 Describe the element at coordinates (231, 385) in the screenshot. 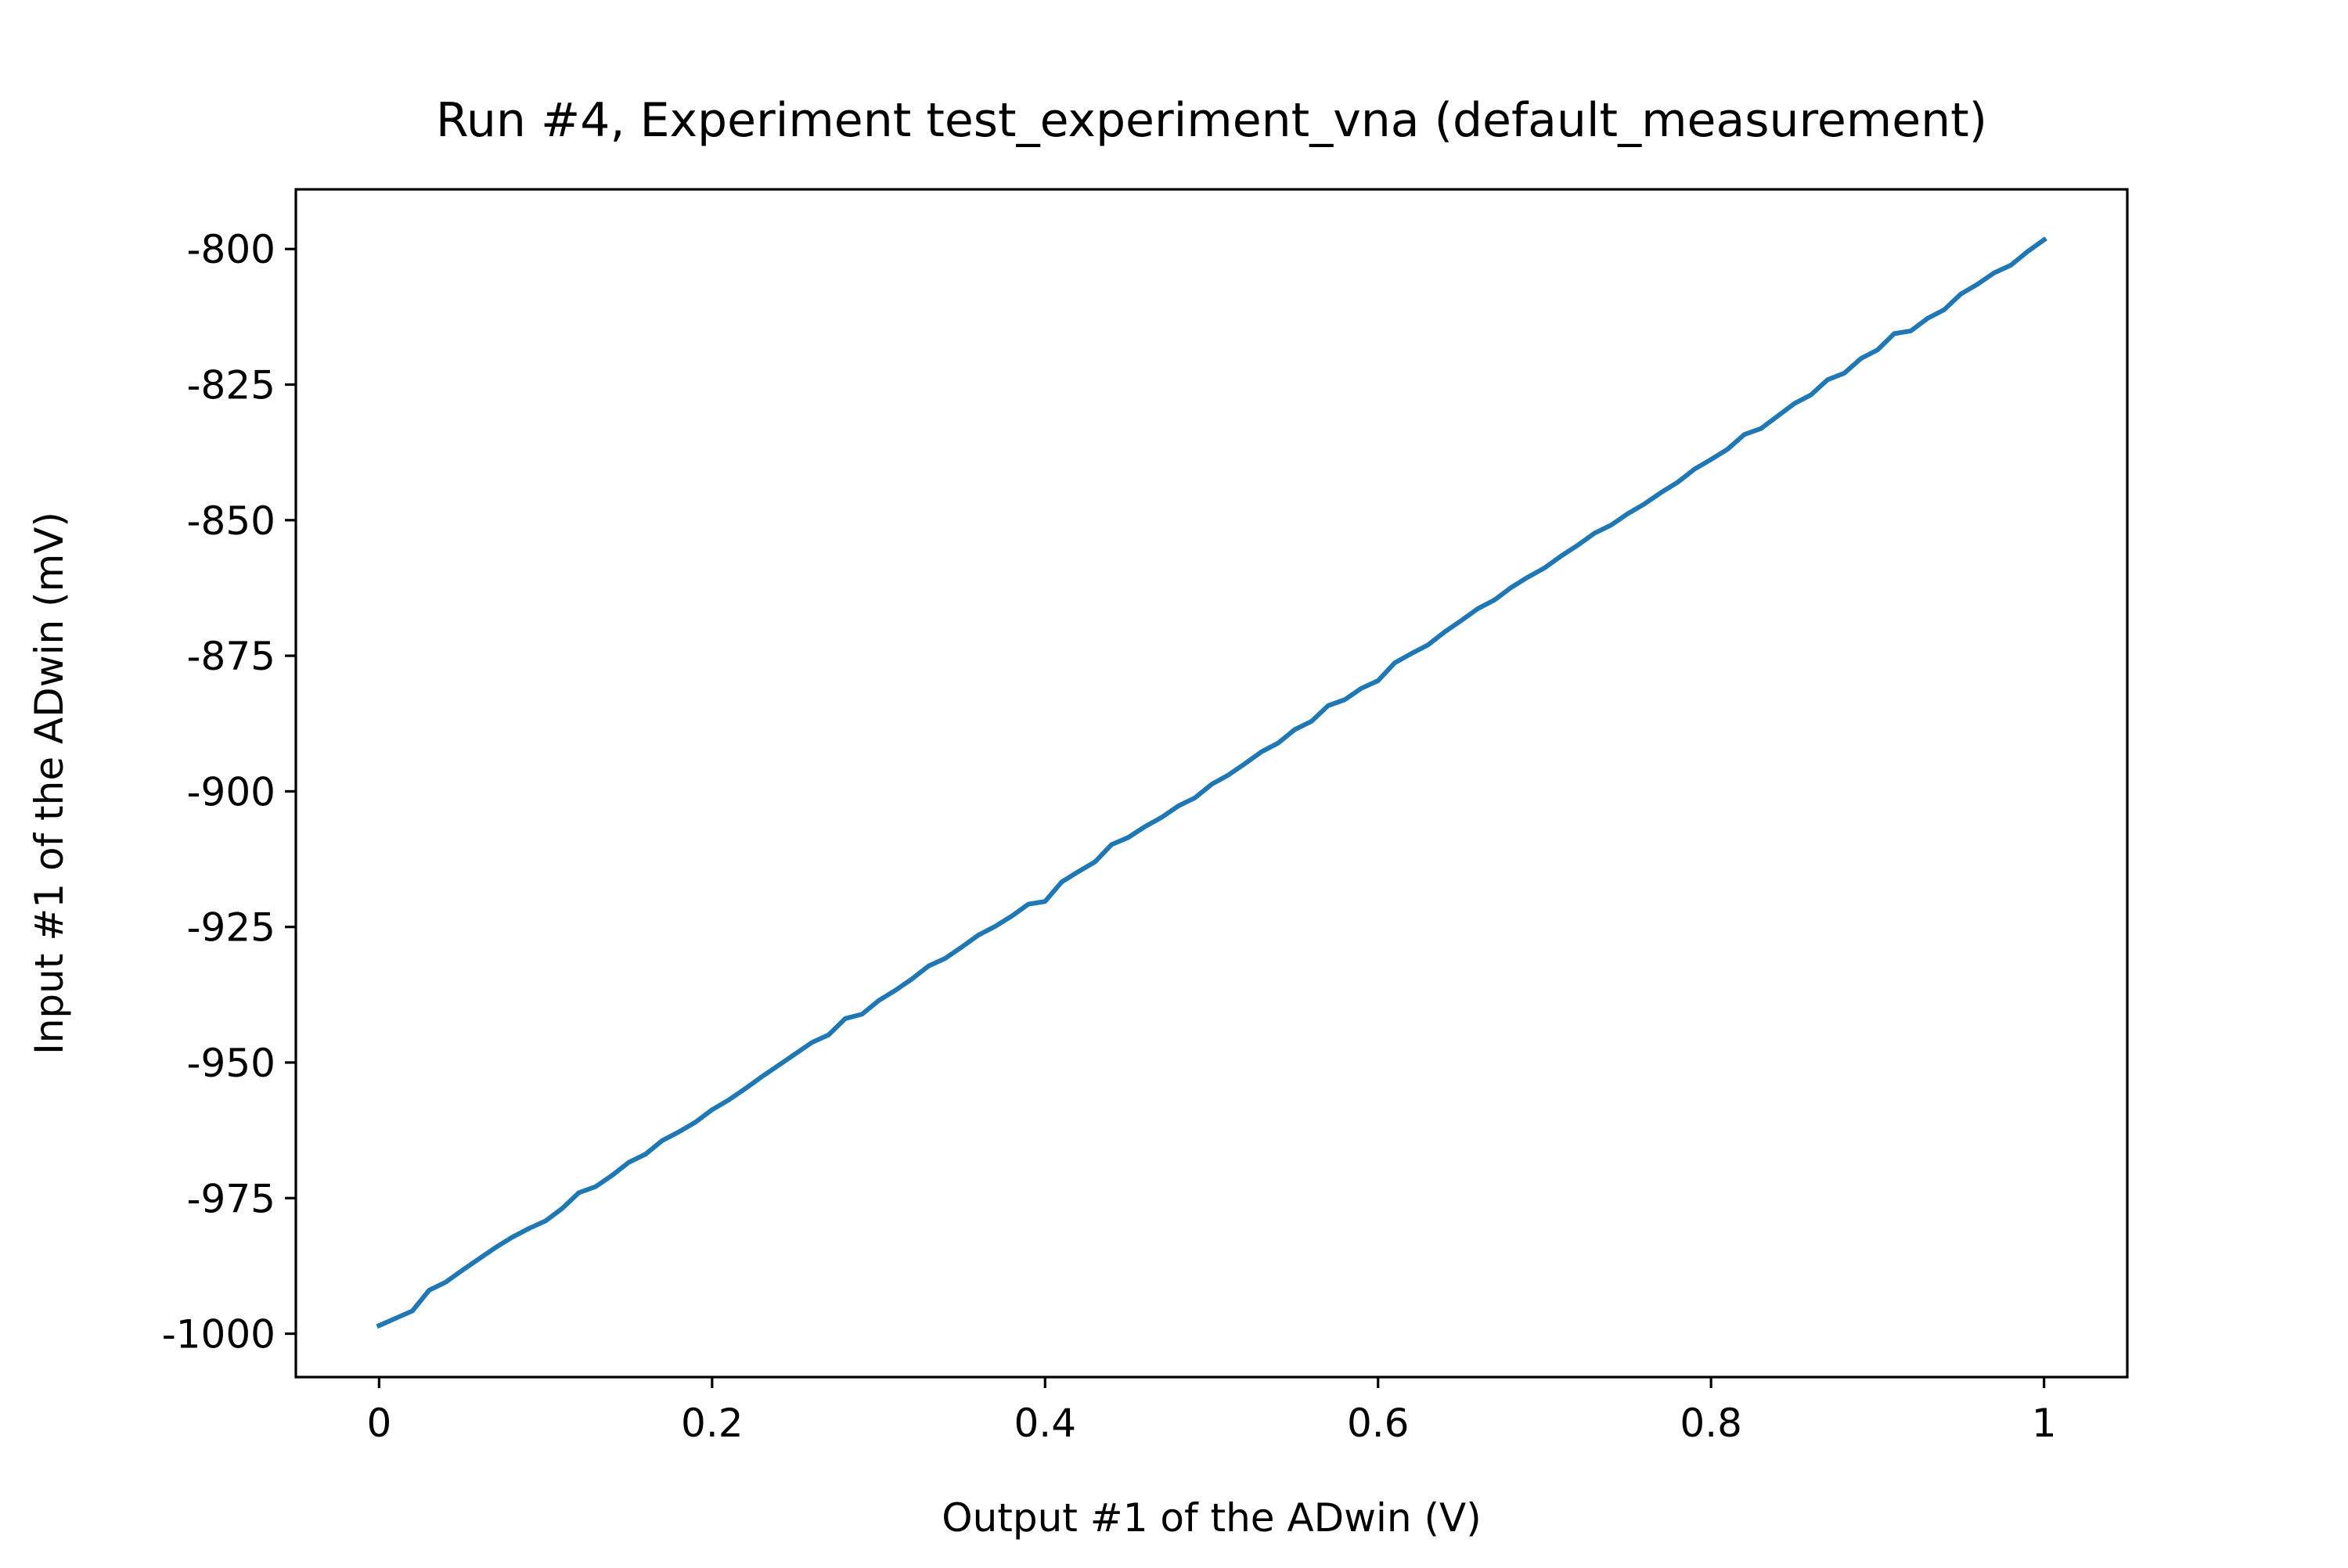

I see `y-tick-label: -825` at that location.